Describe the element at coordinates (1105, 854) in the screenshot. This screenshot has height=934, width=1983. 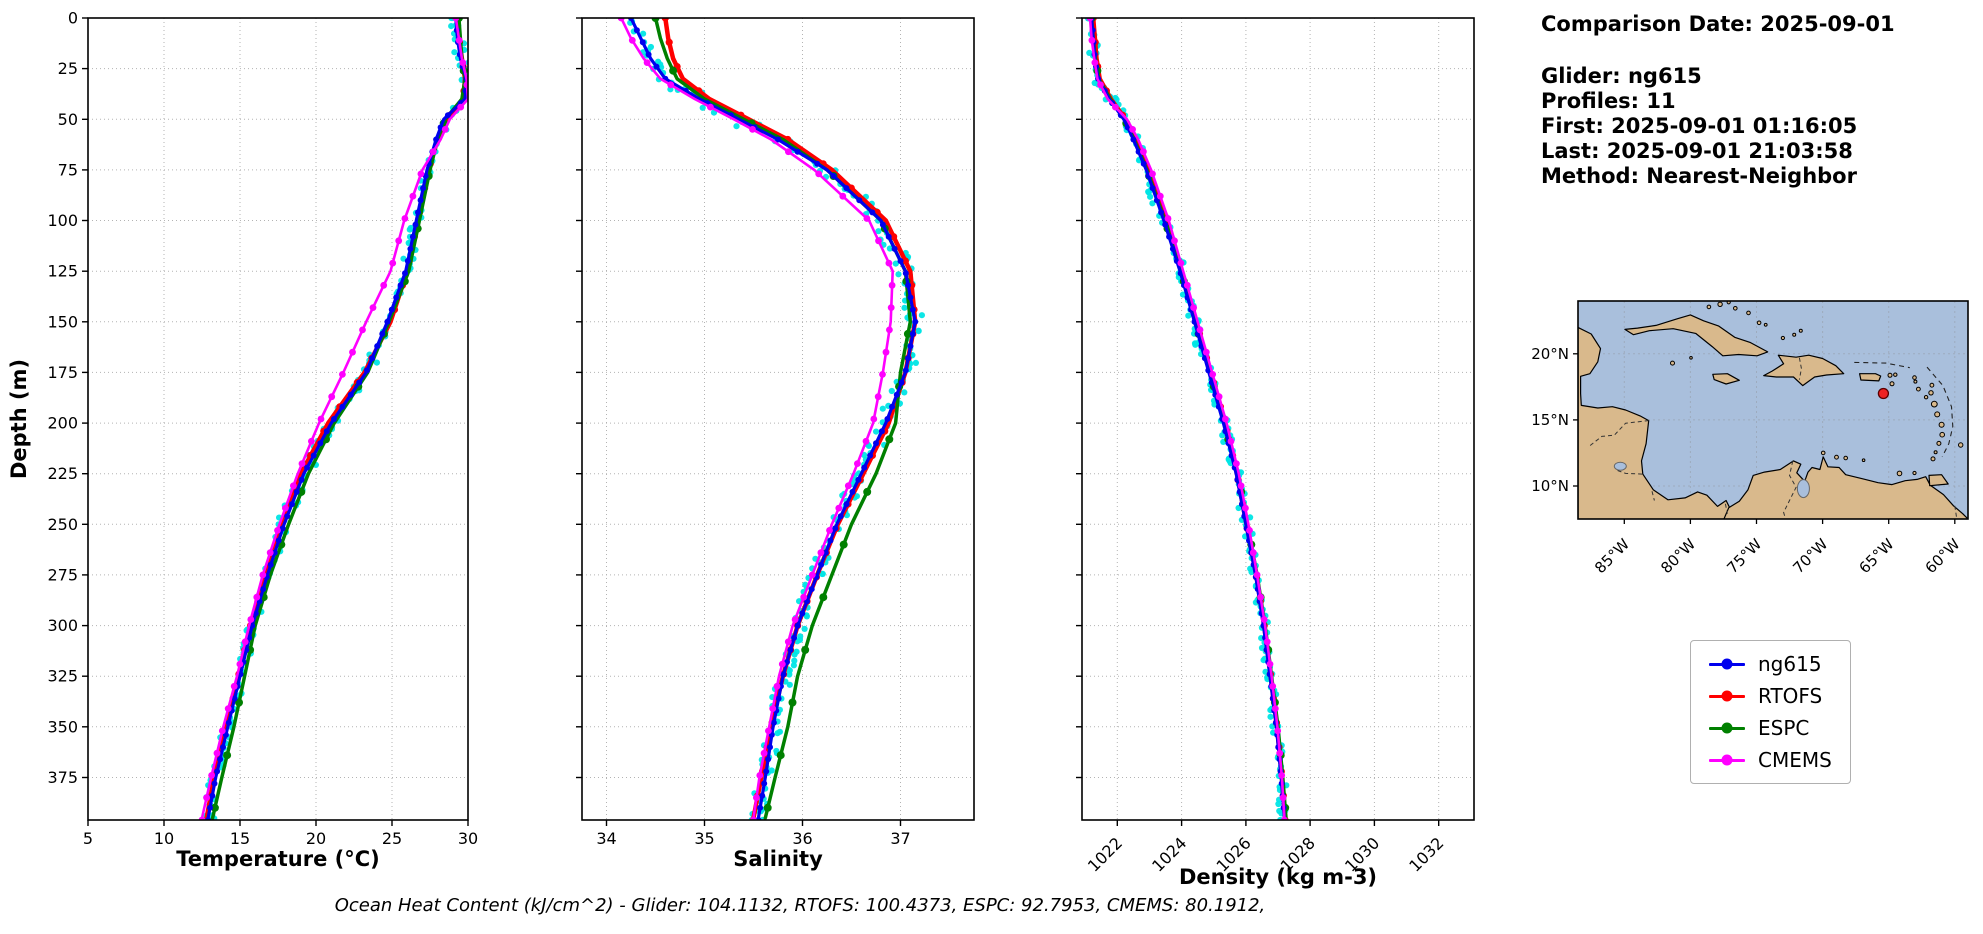
I see `svg-text: 1022` at that location.